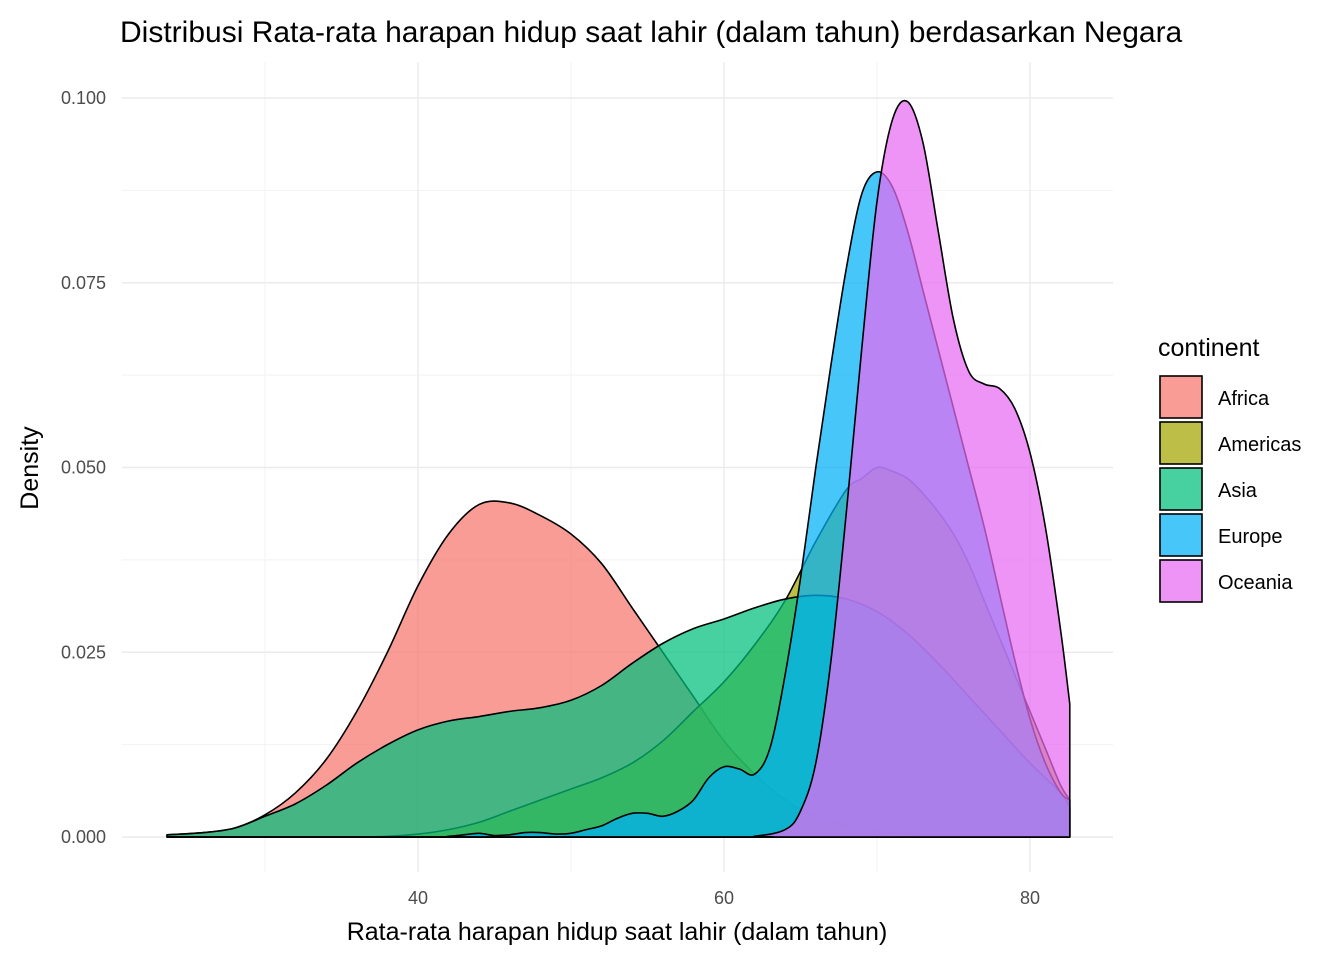 The height and width of the screenshot is (960, 1344). Describe the element at coordinates (1250, 537) in the screenshot. I see `legend-label-europe: Europe` at that location.